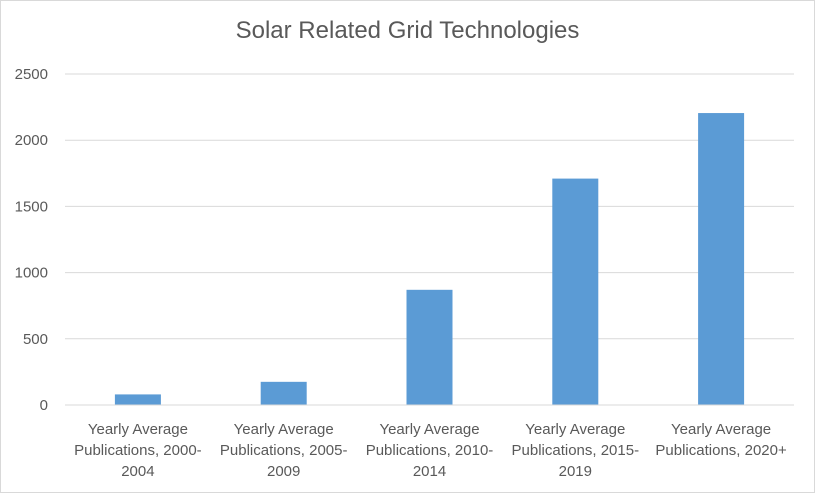  I want to click on x-category-label: Publications, 2015-, so click(576, 450).